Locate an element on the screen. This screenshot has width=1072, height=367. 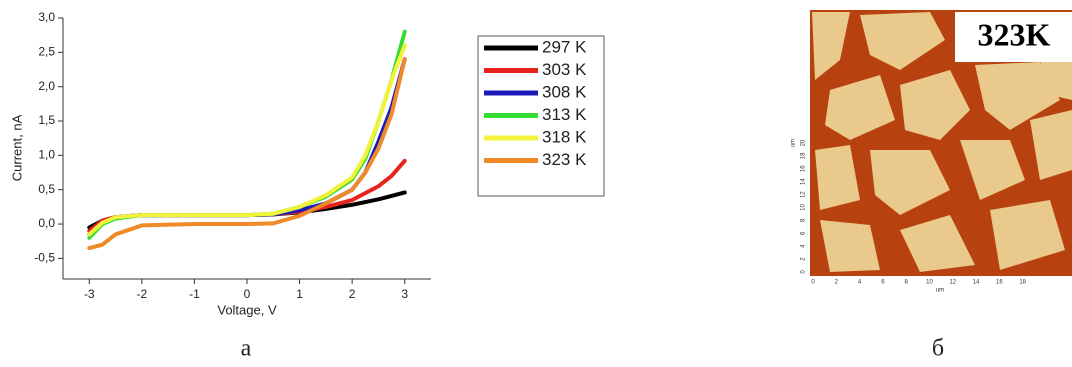
afm-y-tick: 4 is located at coordinates (804, 246).